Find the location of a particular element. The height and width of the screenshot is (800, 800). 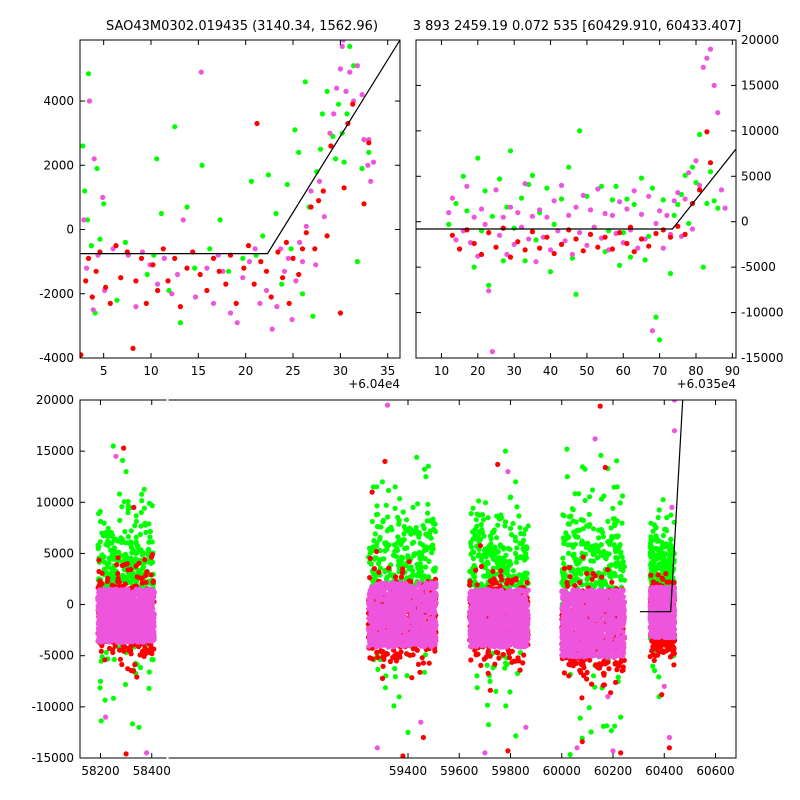

x-tick-label: 80 is located at coordinates (695, 371).